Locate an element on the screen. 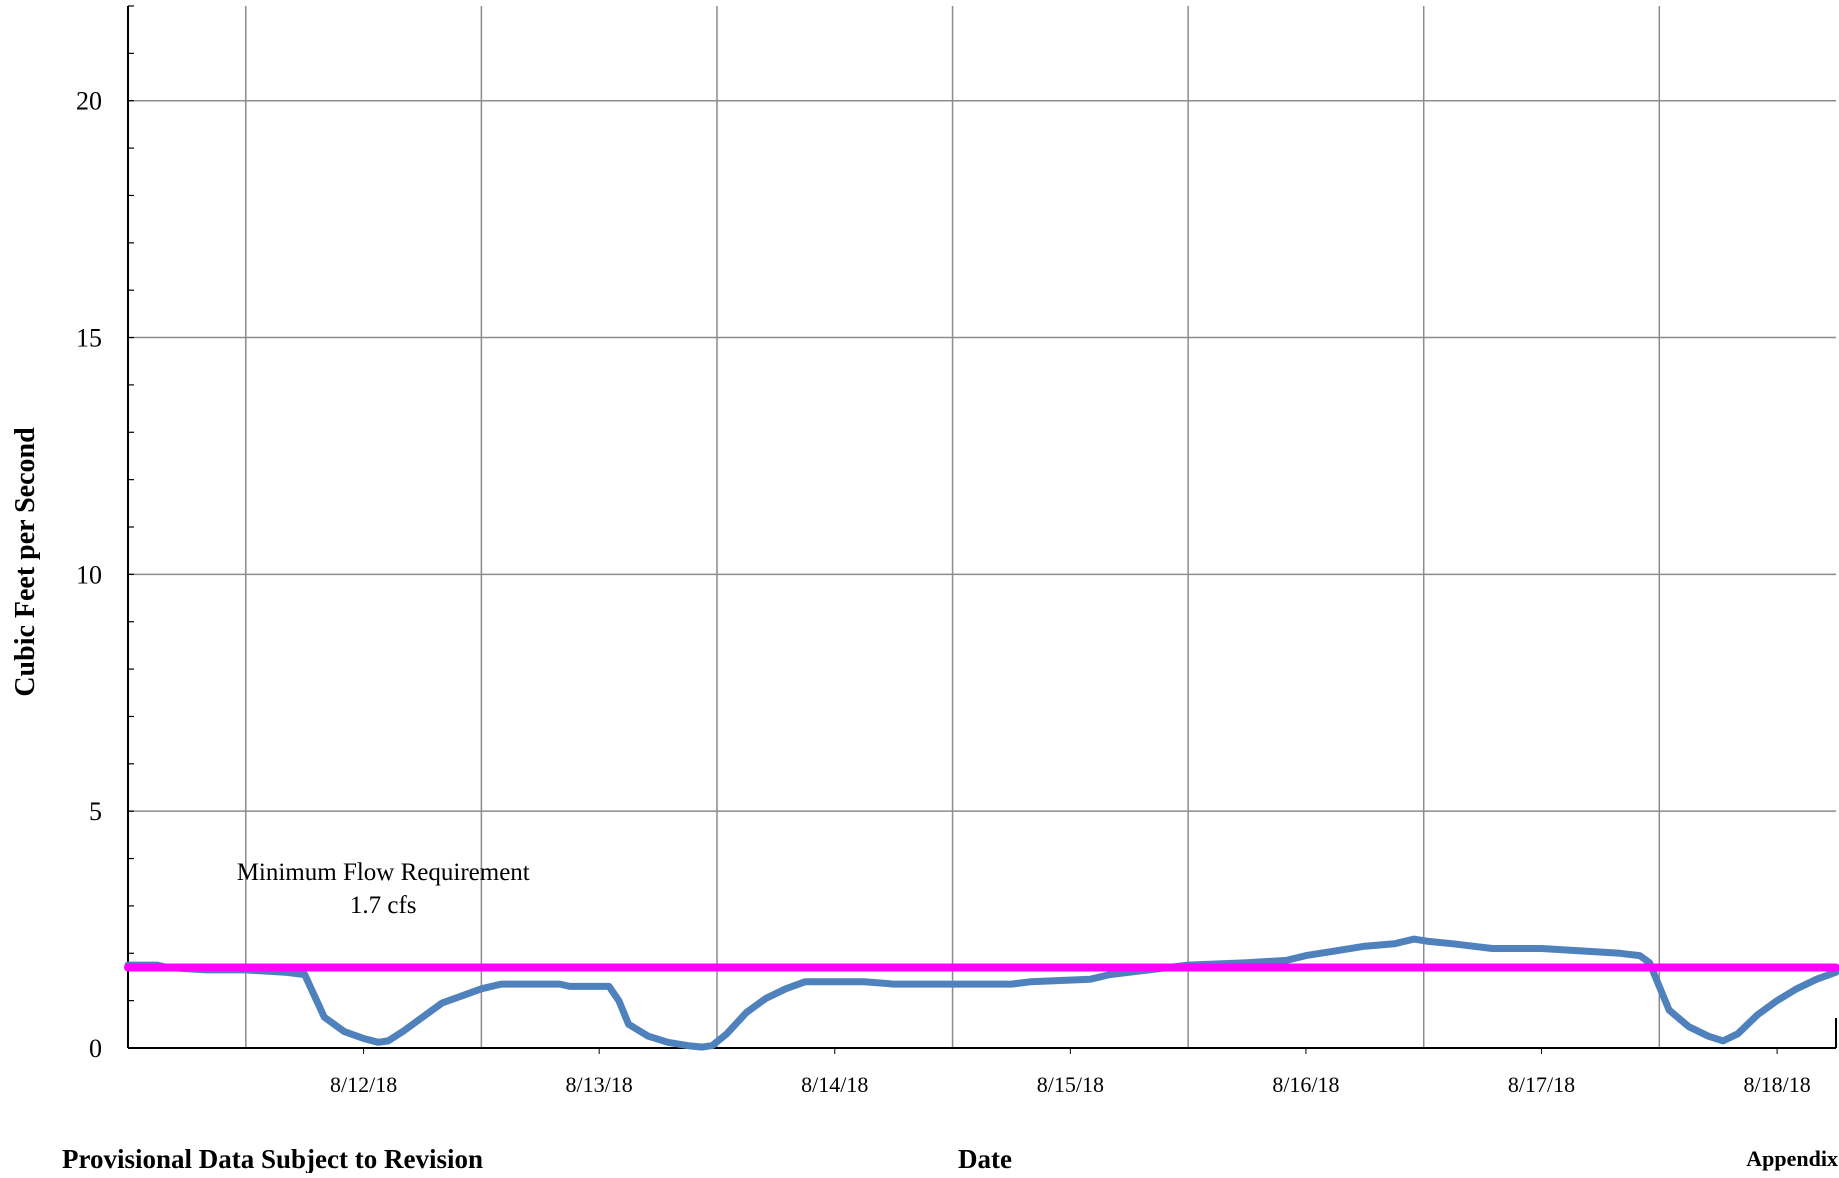 This screenshot has width=1839, height=1178. x-tick-label: 8/17/18 is located at coordinates (1541, 1084).